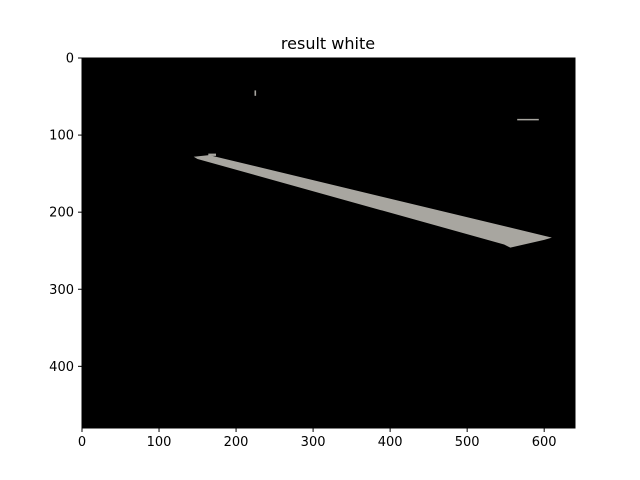 The width and height of the screenshot is (640, 480). What do you see at coordinates (372, 201) in the screenshot?
I see `white-stripe` at bounding box center [372, 201].